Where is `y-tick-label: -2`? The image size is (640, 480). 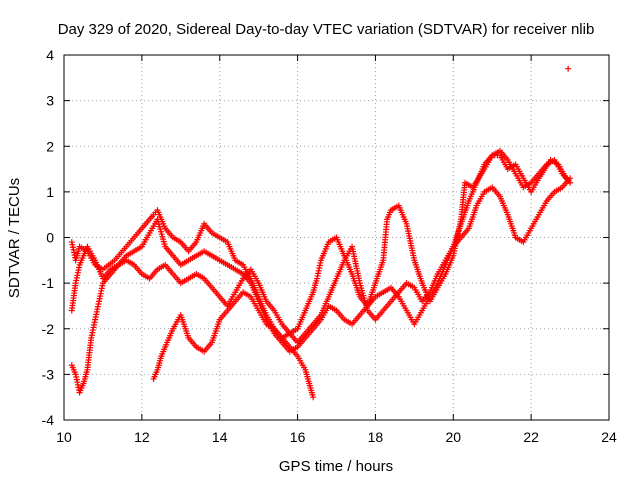 y-tick-label: -2 is located at coordinates (48, 329).